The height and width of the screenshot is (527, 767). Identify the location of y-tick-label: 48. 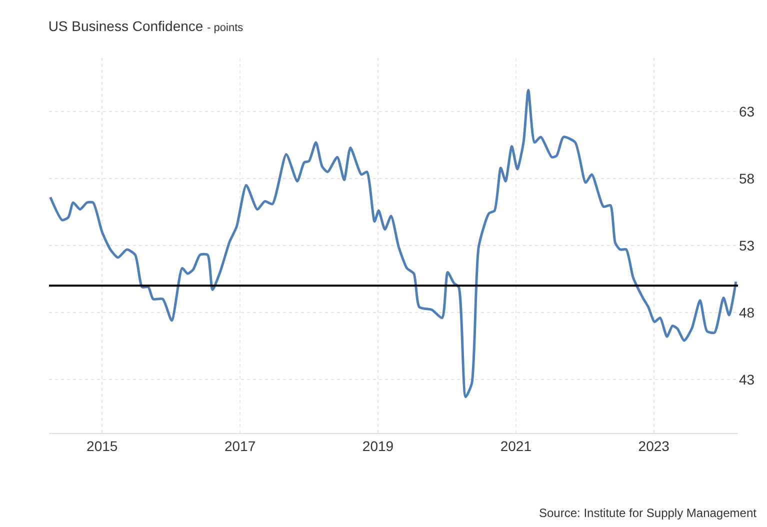
(747, 312).